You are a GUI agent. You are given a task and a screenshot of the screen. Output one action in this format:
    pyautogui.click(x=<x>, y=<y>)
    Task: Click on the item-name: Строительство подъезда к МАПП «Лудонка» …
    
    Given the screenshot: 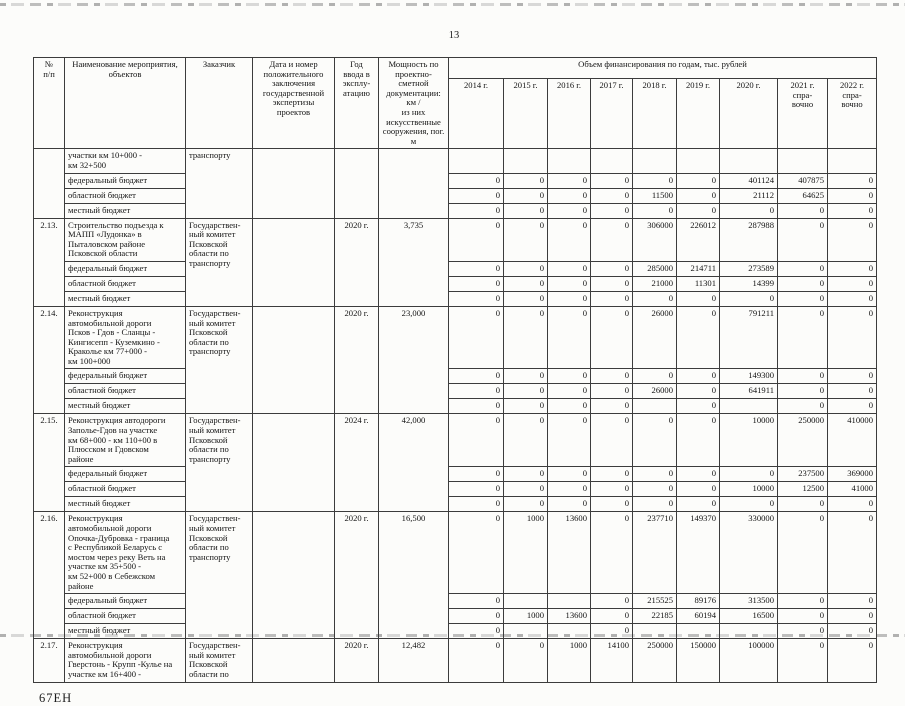 What is the action you would take?
    pyautogui.click(x=125, y=239)
    